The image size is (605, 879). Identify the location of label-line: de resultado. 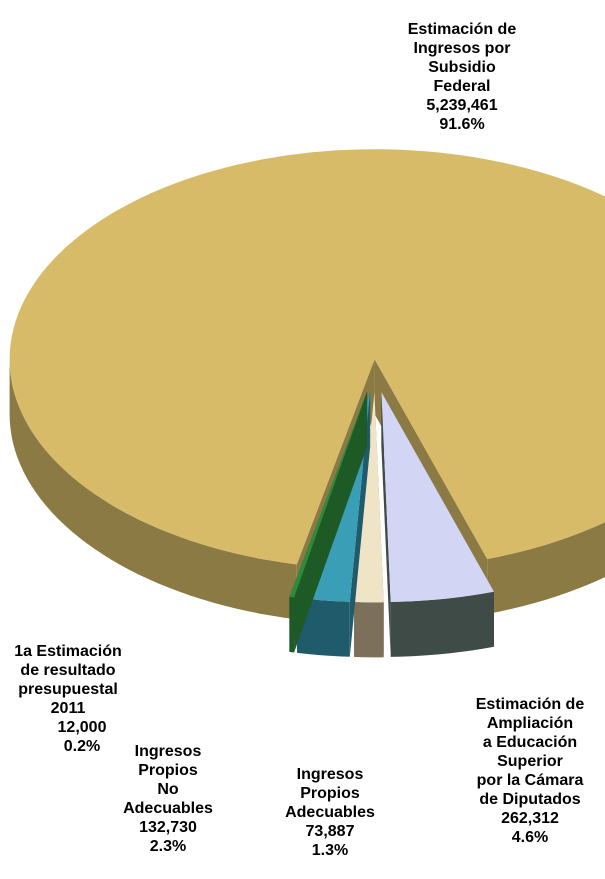
(67, 670).